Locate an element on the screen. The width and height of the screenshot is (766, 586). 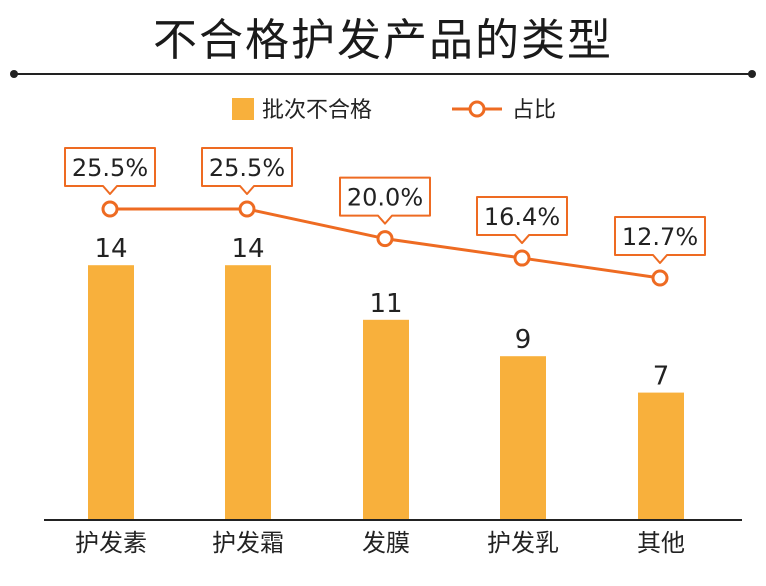
x-tick-label-4: 其他 is located at coordinates (661, 543).